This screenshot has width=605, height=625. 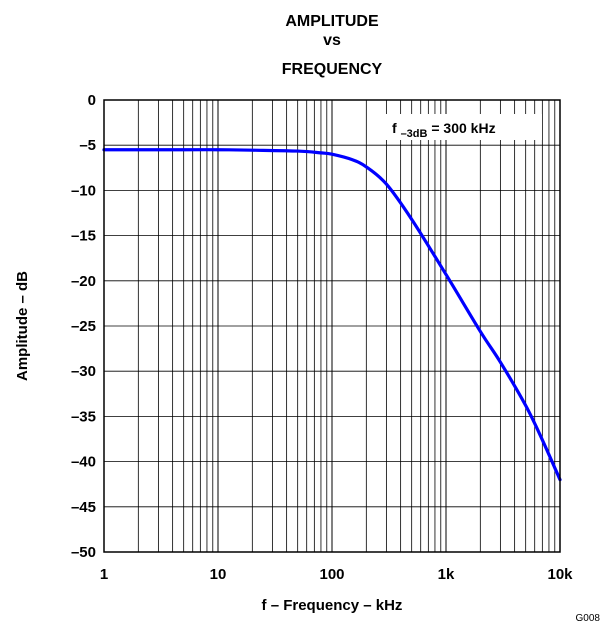 I want to click on x-tick-labels: 1 10 100 1k 10k, so click(x=336, y=574).